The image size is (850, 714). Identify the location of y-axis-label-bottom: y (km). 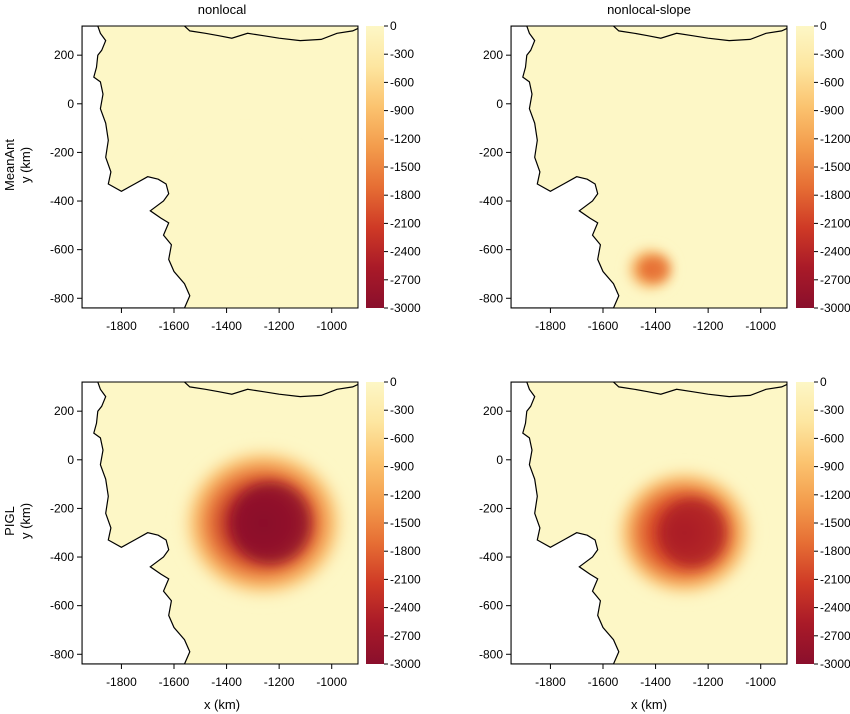
(25, 521).